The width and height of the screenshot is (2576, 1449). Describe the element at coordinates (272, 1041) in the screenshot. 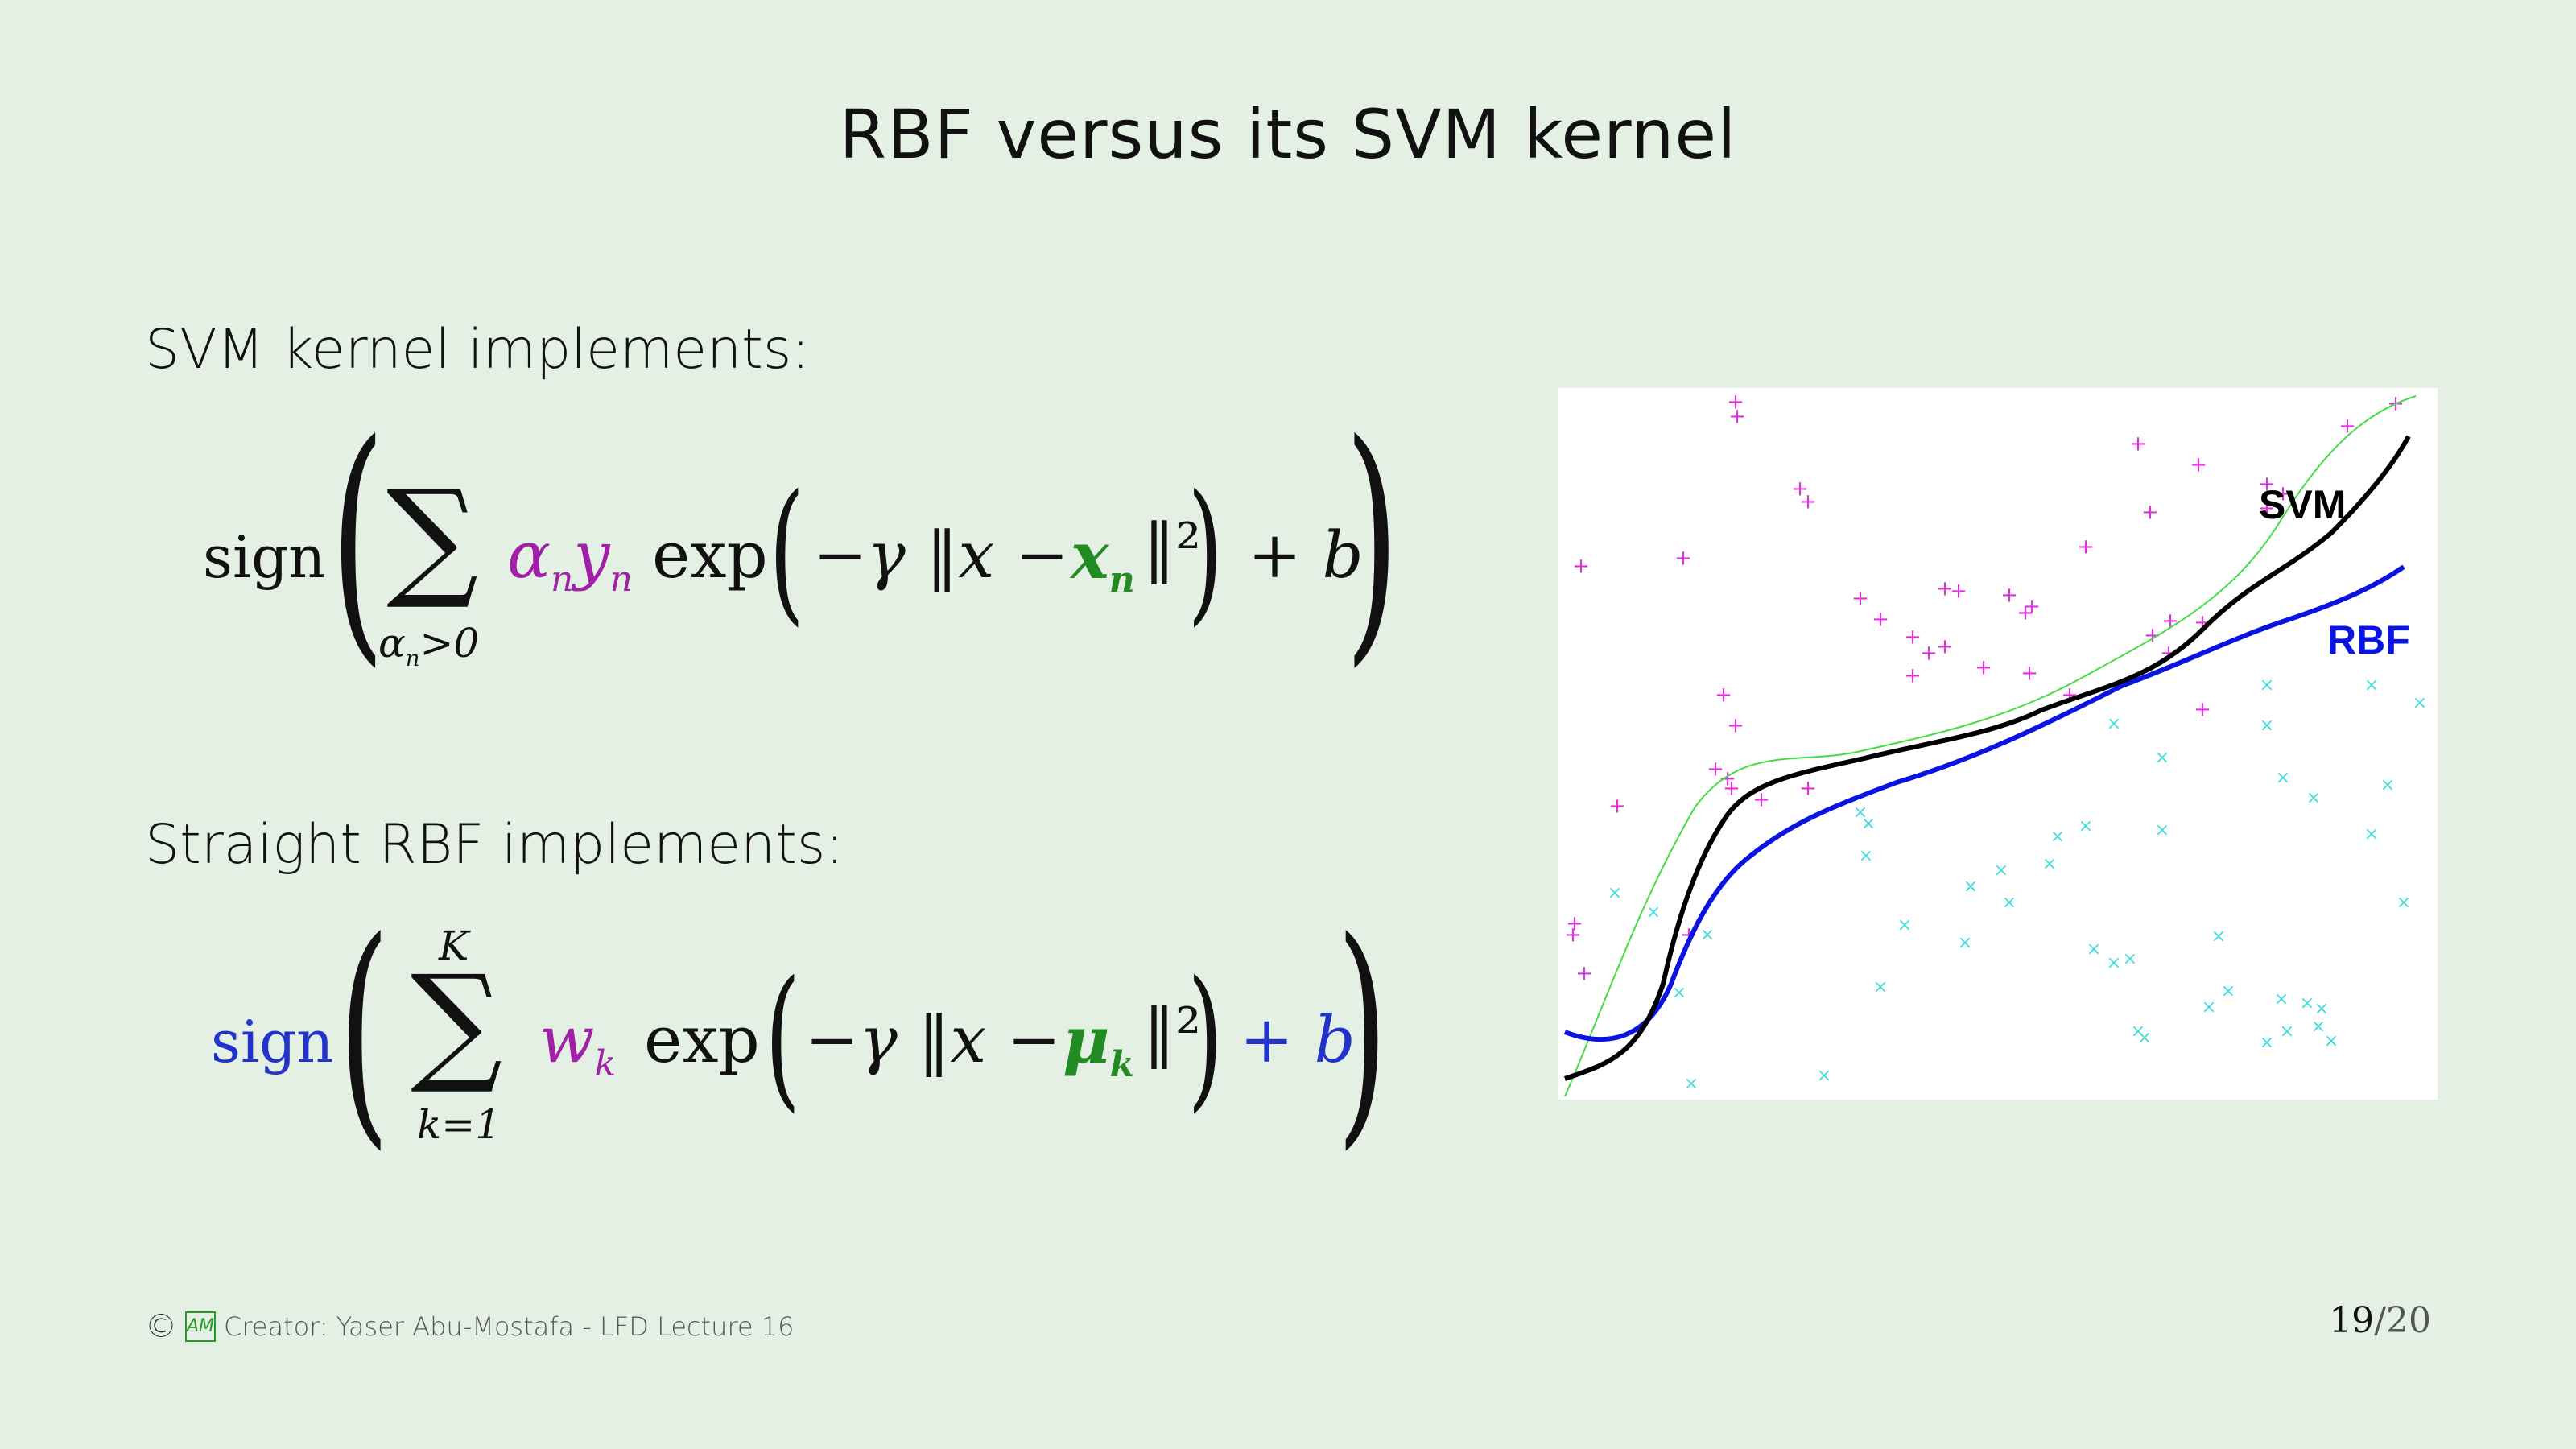

I see `rbf-sign-text: sign` at that location.